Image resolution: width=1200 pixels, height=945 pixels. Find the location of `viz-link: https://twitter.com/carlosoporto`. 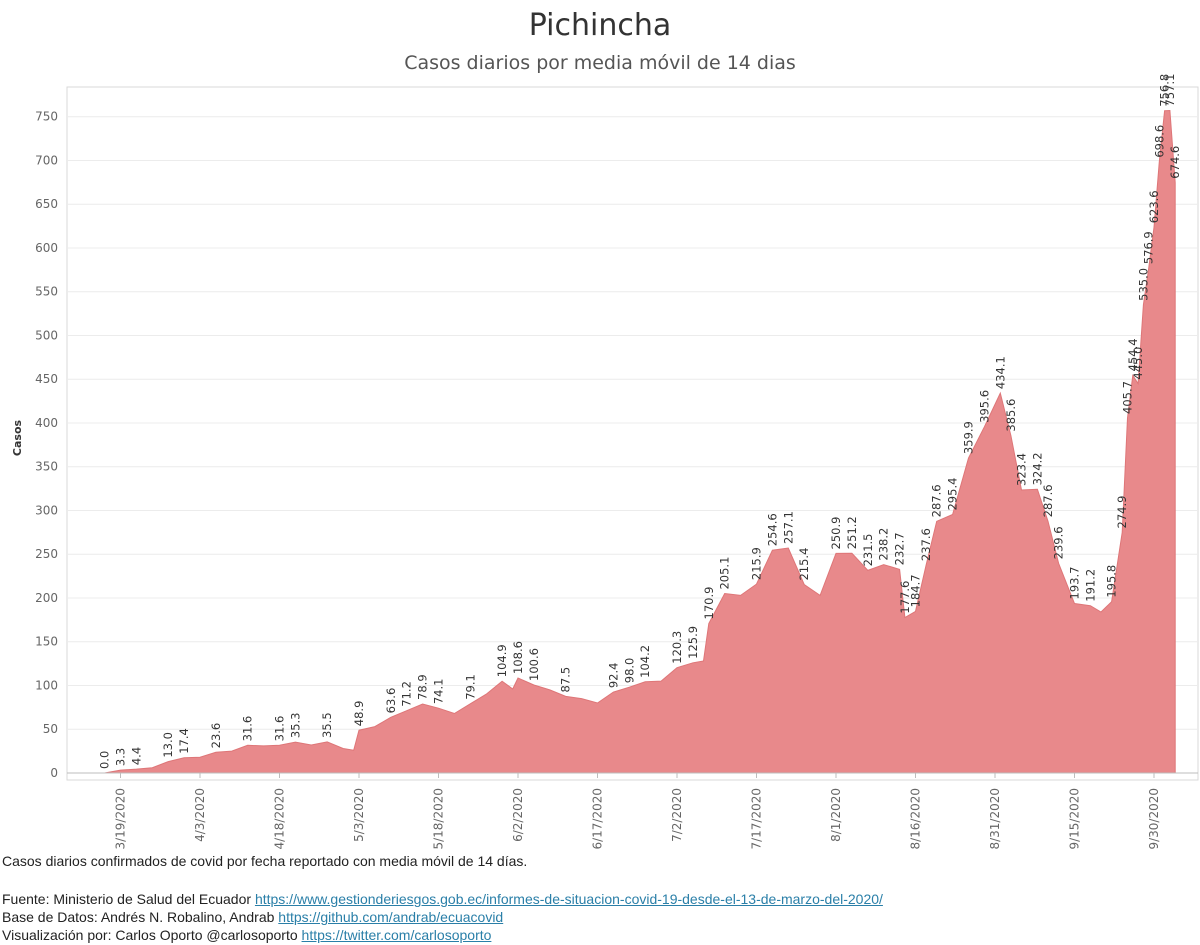

viz-link: https://twitter.com/carlosoporto is located at coordinates (396, 935).